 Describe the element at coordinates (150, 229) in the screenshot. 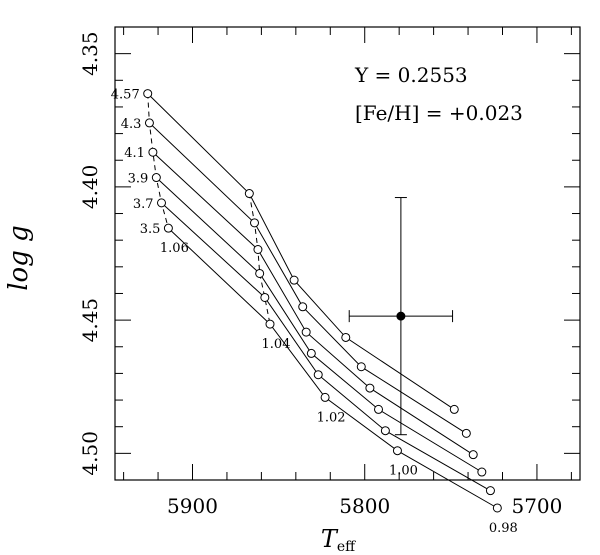

I see `age-label: 3.5` at that location.